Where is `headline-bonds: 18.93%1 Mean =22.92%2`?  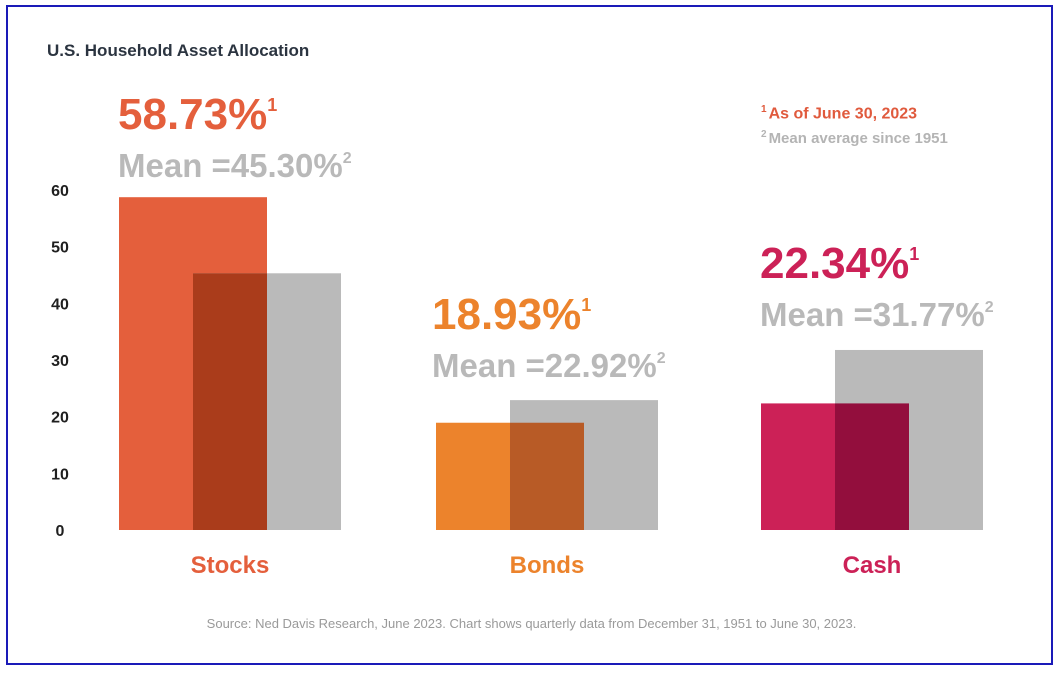 headline-bonds: 18.93%1 Mean =22.92%2 is located at coordinates (549, 333).